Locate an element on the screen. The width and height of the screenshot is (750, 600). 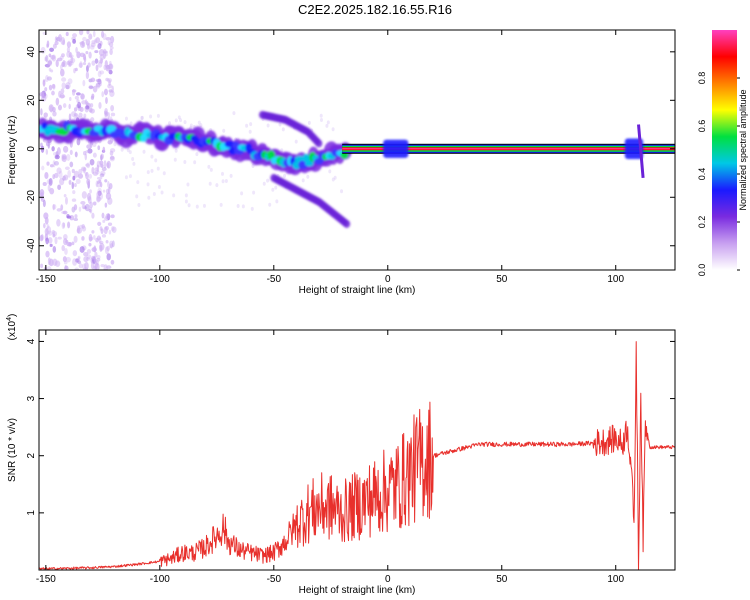
colorbar-tick-label: 0.6 is located at coordinates (702, 126).